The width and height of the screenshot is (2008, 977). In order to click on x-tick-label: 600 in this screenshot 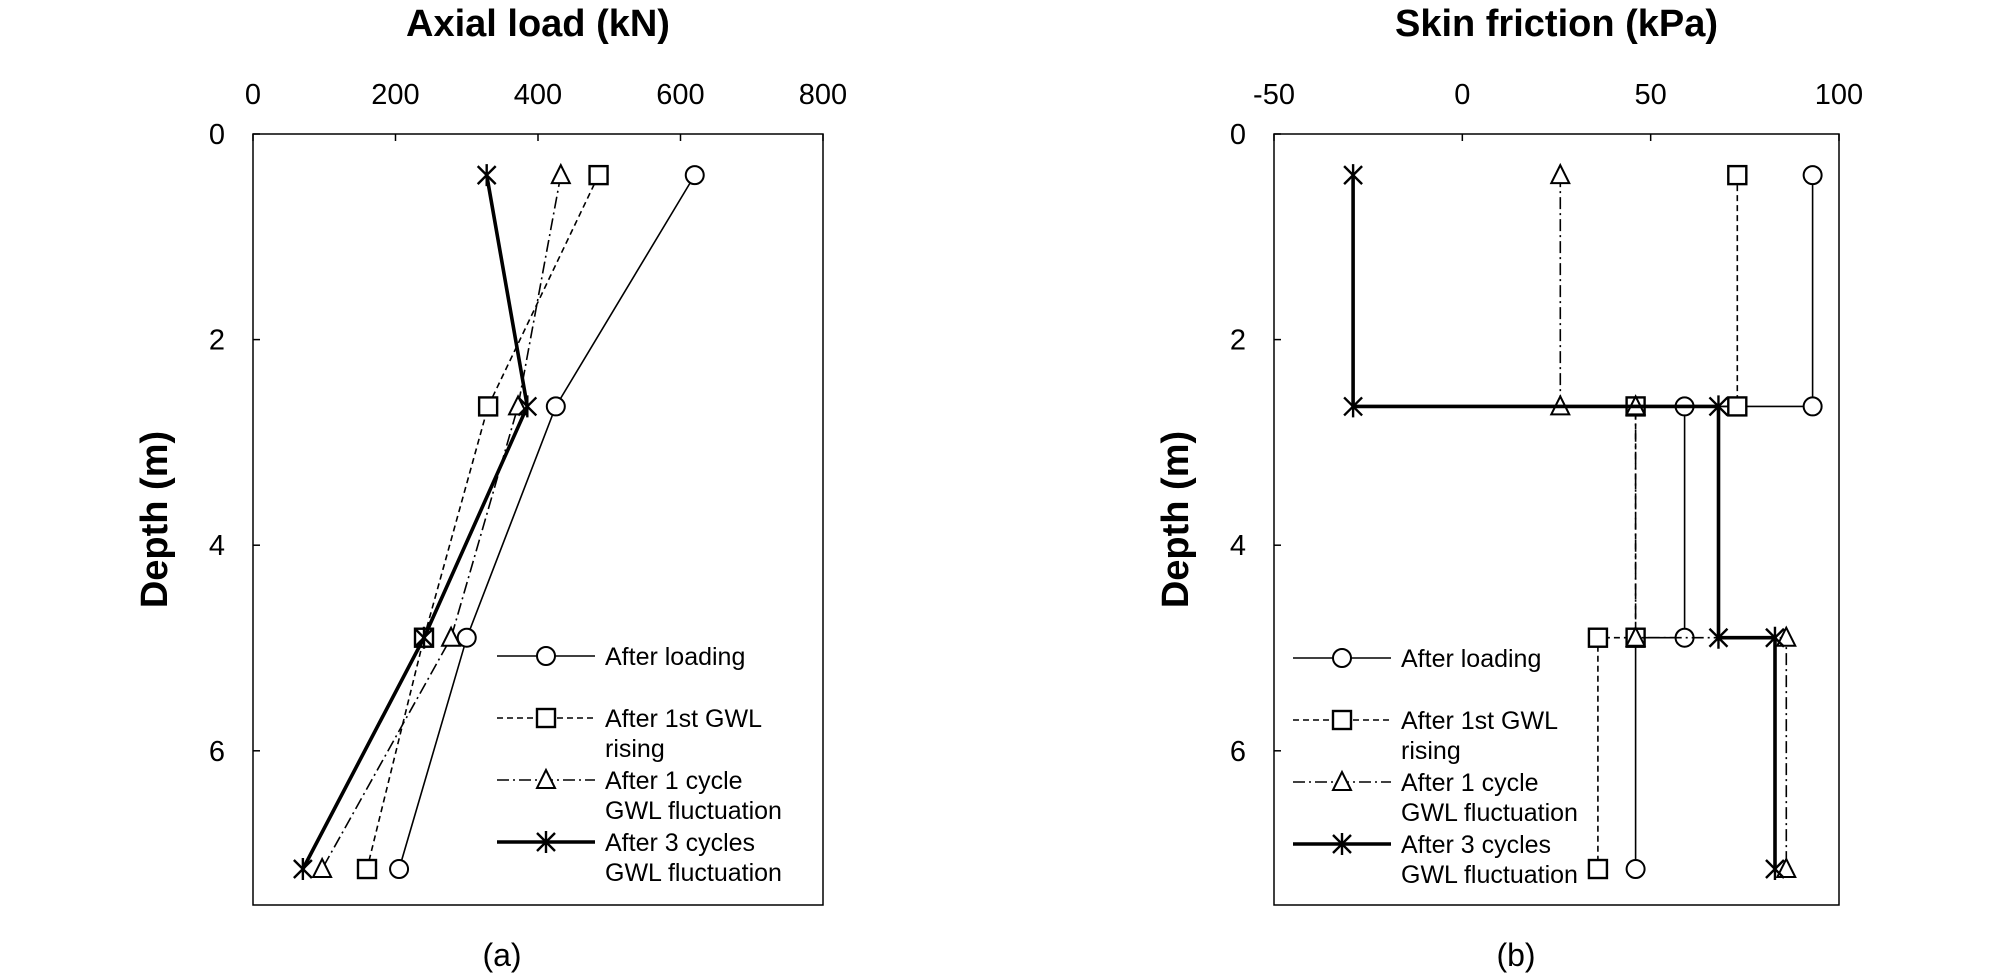, I will do `click(680, 95)`.